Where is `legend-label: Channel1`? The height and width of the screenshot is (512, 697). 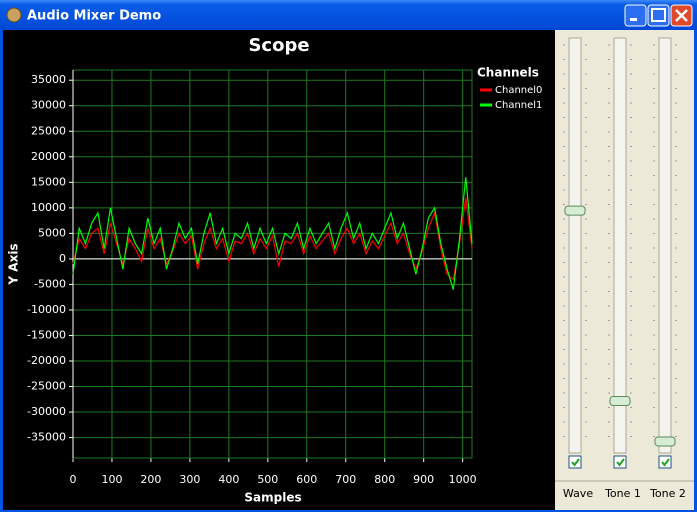 legend-label: Channel1 is located at coordinates (518, 105).